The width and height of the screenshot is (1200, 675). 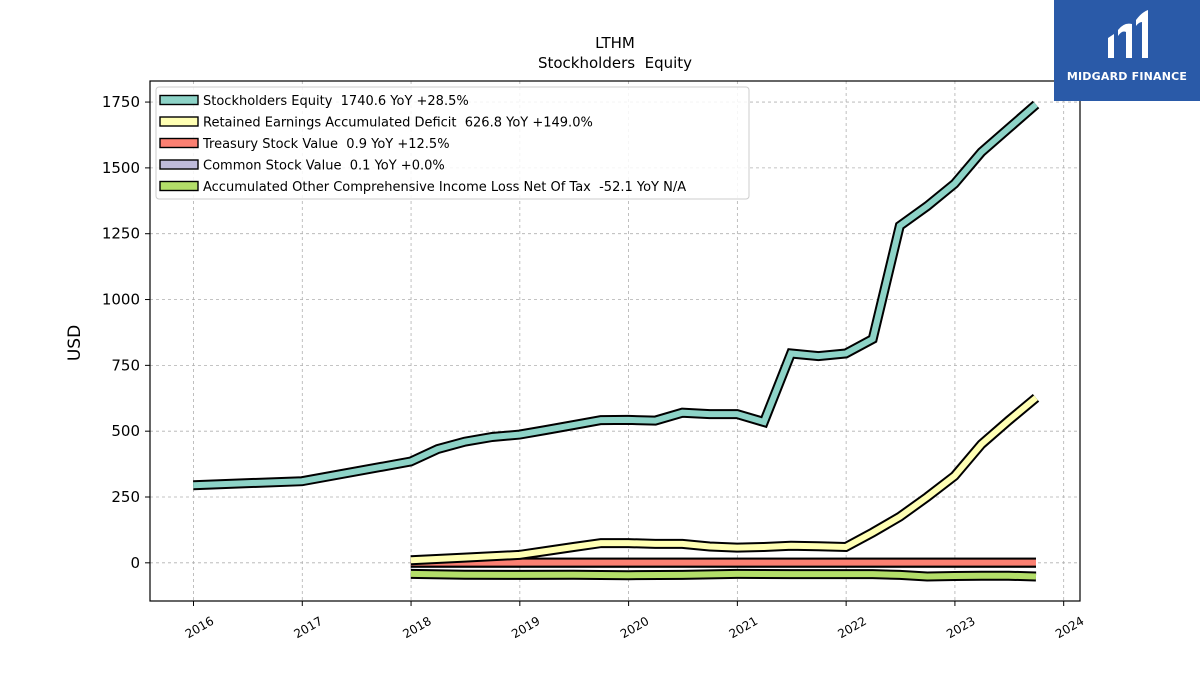 I want to click on legend-box, so click(x=452, y=143).